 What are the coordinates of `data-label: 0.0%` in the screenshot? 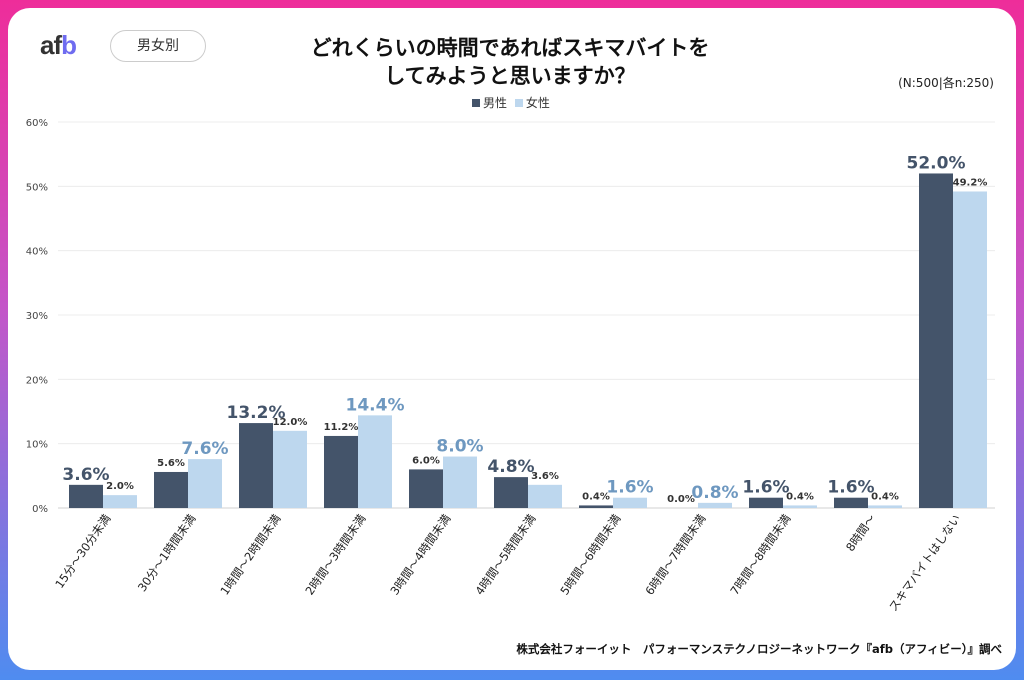 It's located at (681, 499).